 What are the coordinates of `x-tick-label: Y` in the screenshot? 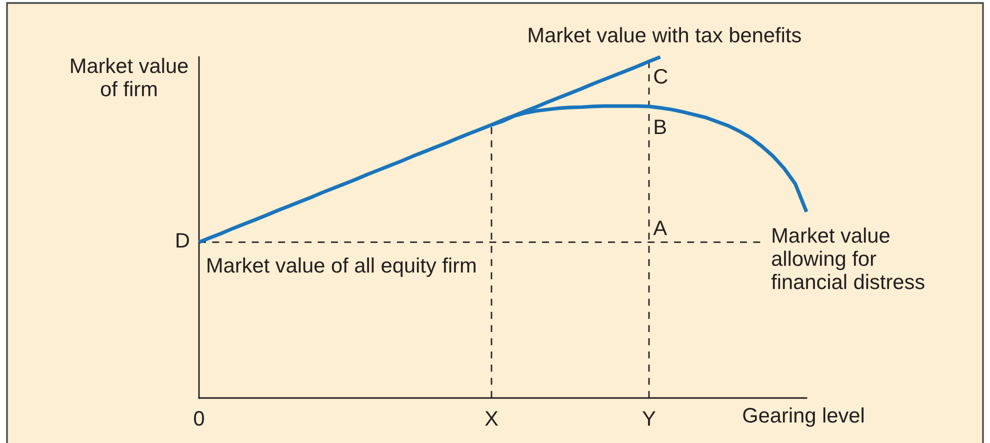 It's located at (649, 418).